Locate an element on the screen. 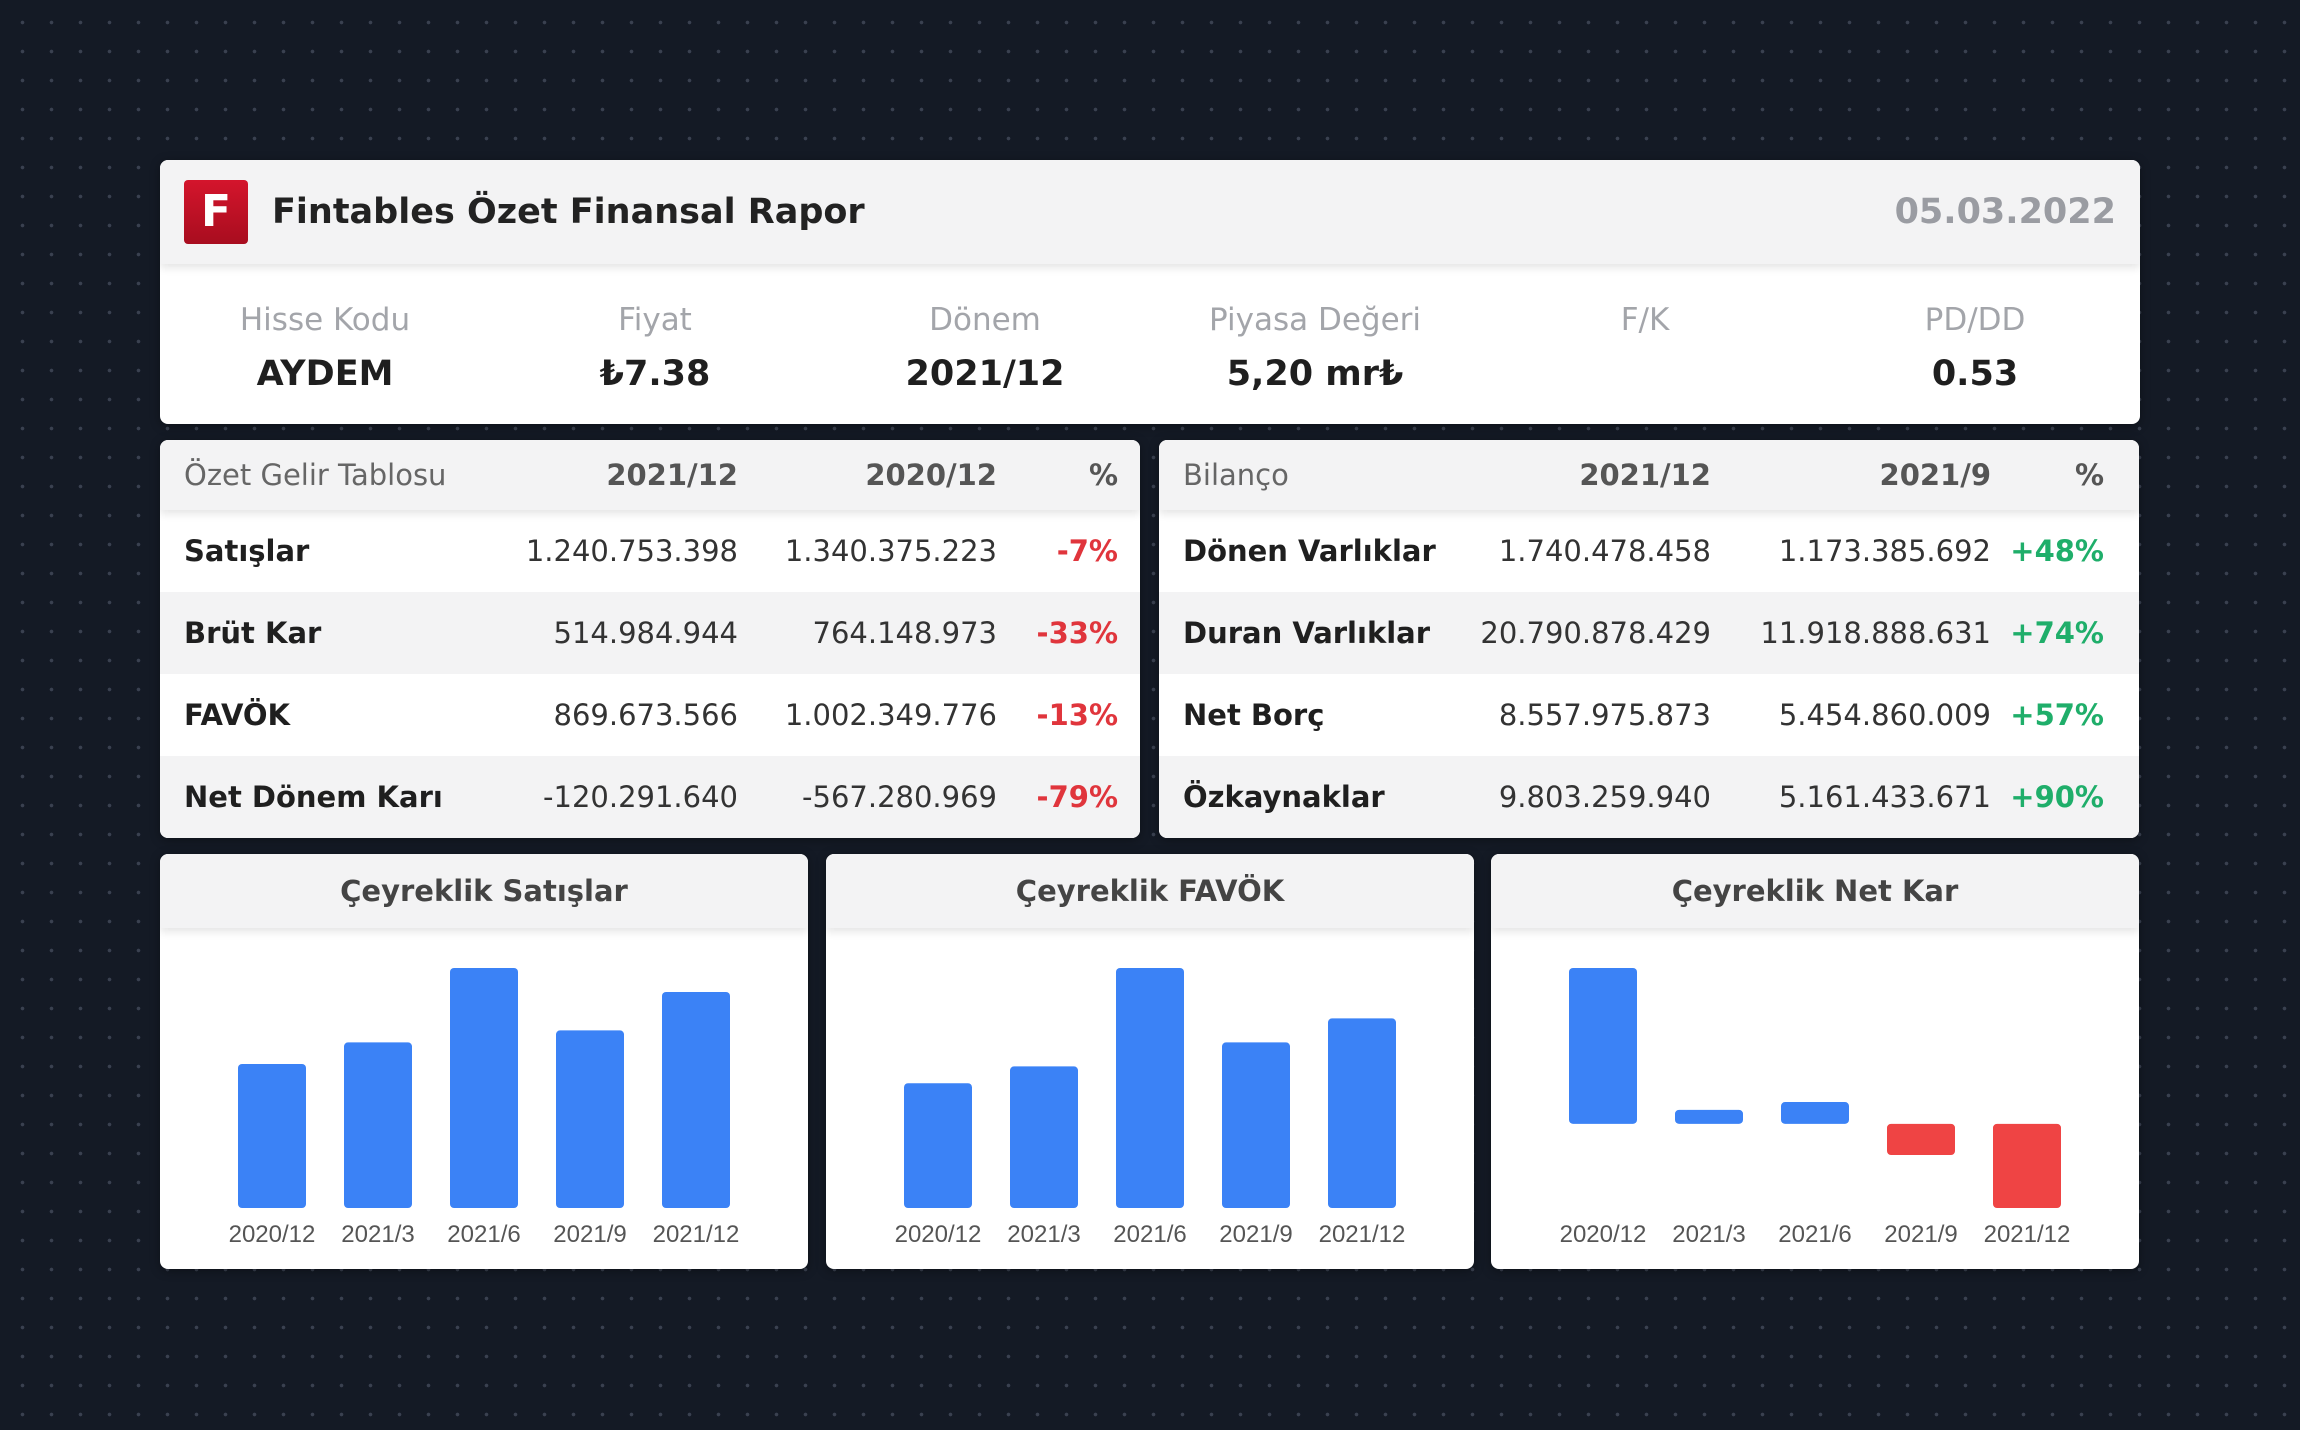 The width and height of the screenshot is (2300, 1430). table-cell: 1.240.753.398 is located at coordinates (631, 551).